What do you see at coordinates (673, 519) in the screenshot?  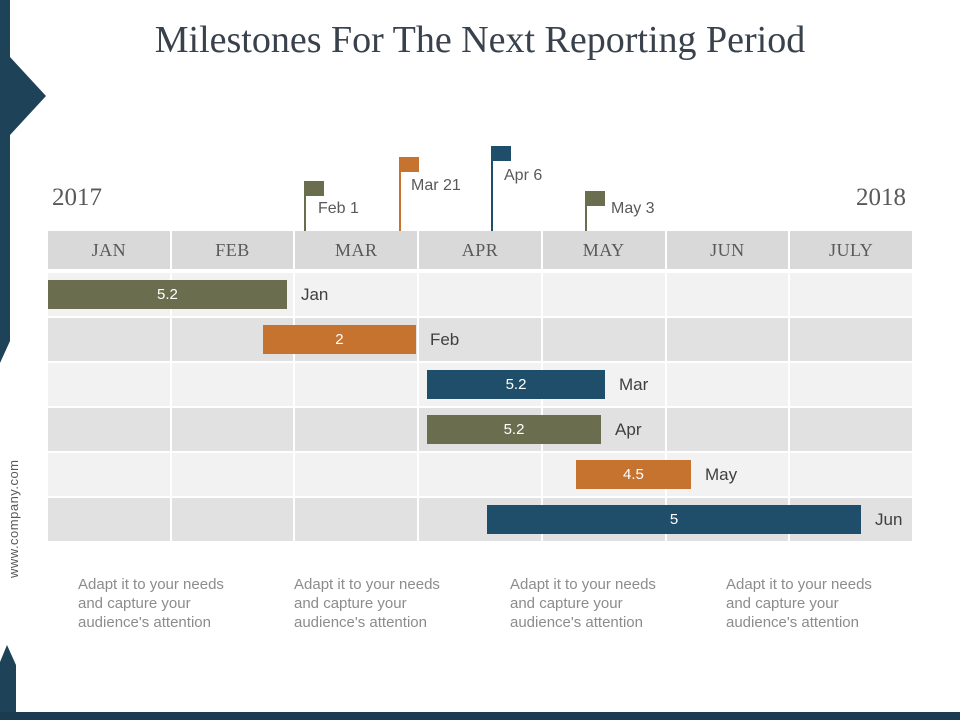 I see `gantt-bar: 5` at bounding box center [673, 519].